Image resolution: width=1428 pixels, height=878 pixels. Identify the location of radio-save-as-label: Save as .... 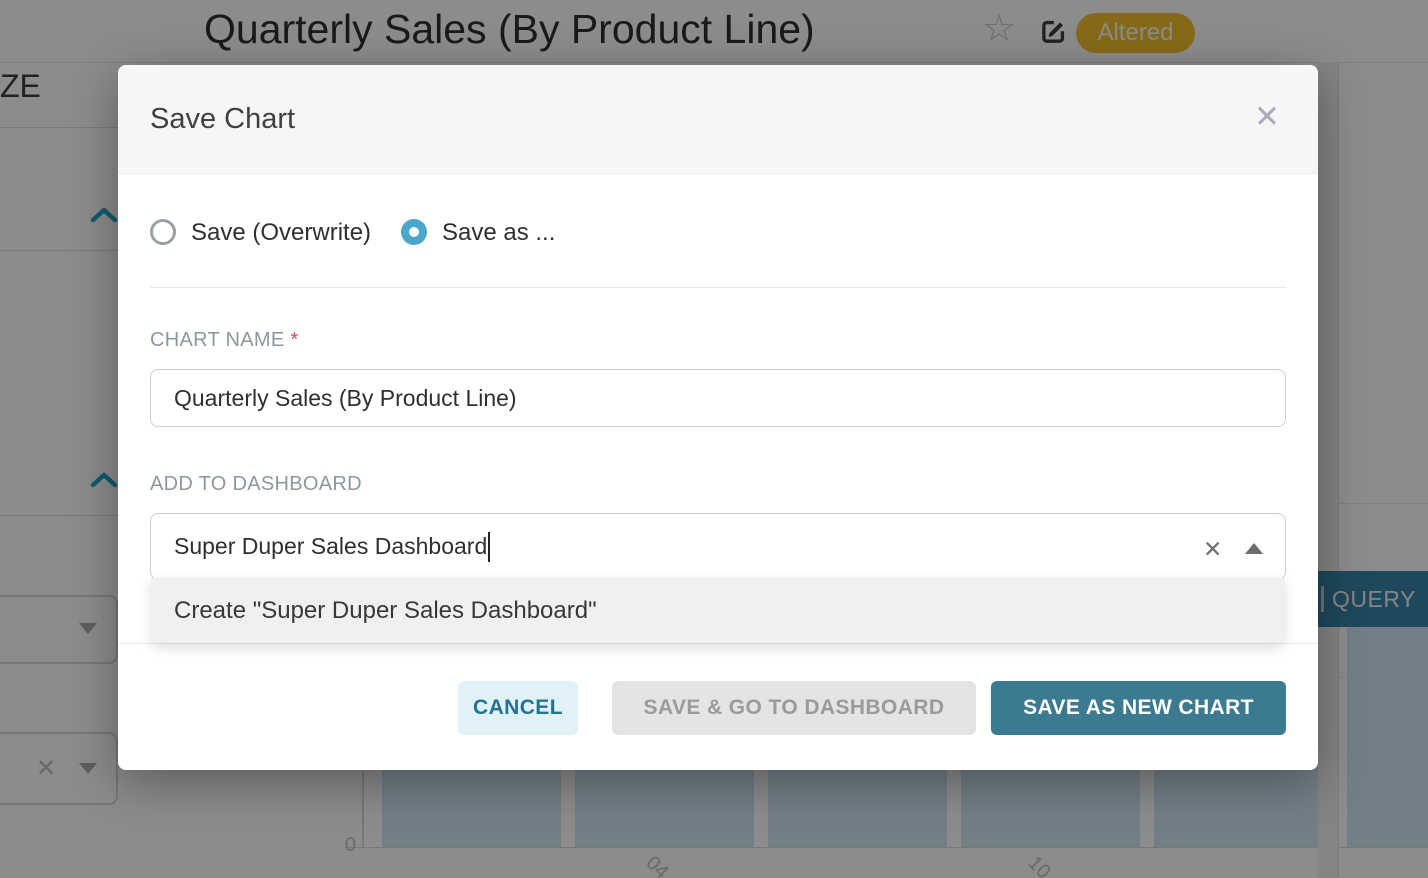
(499, 232).